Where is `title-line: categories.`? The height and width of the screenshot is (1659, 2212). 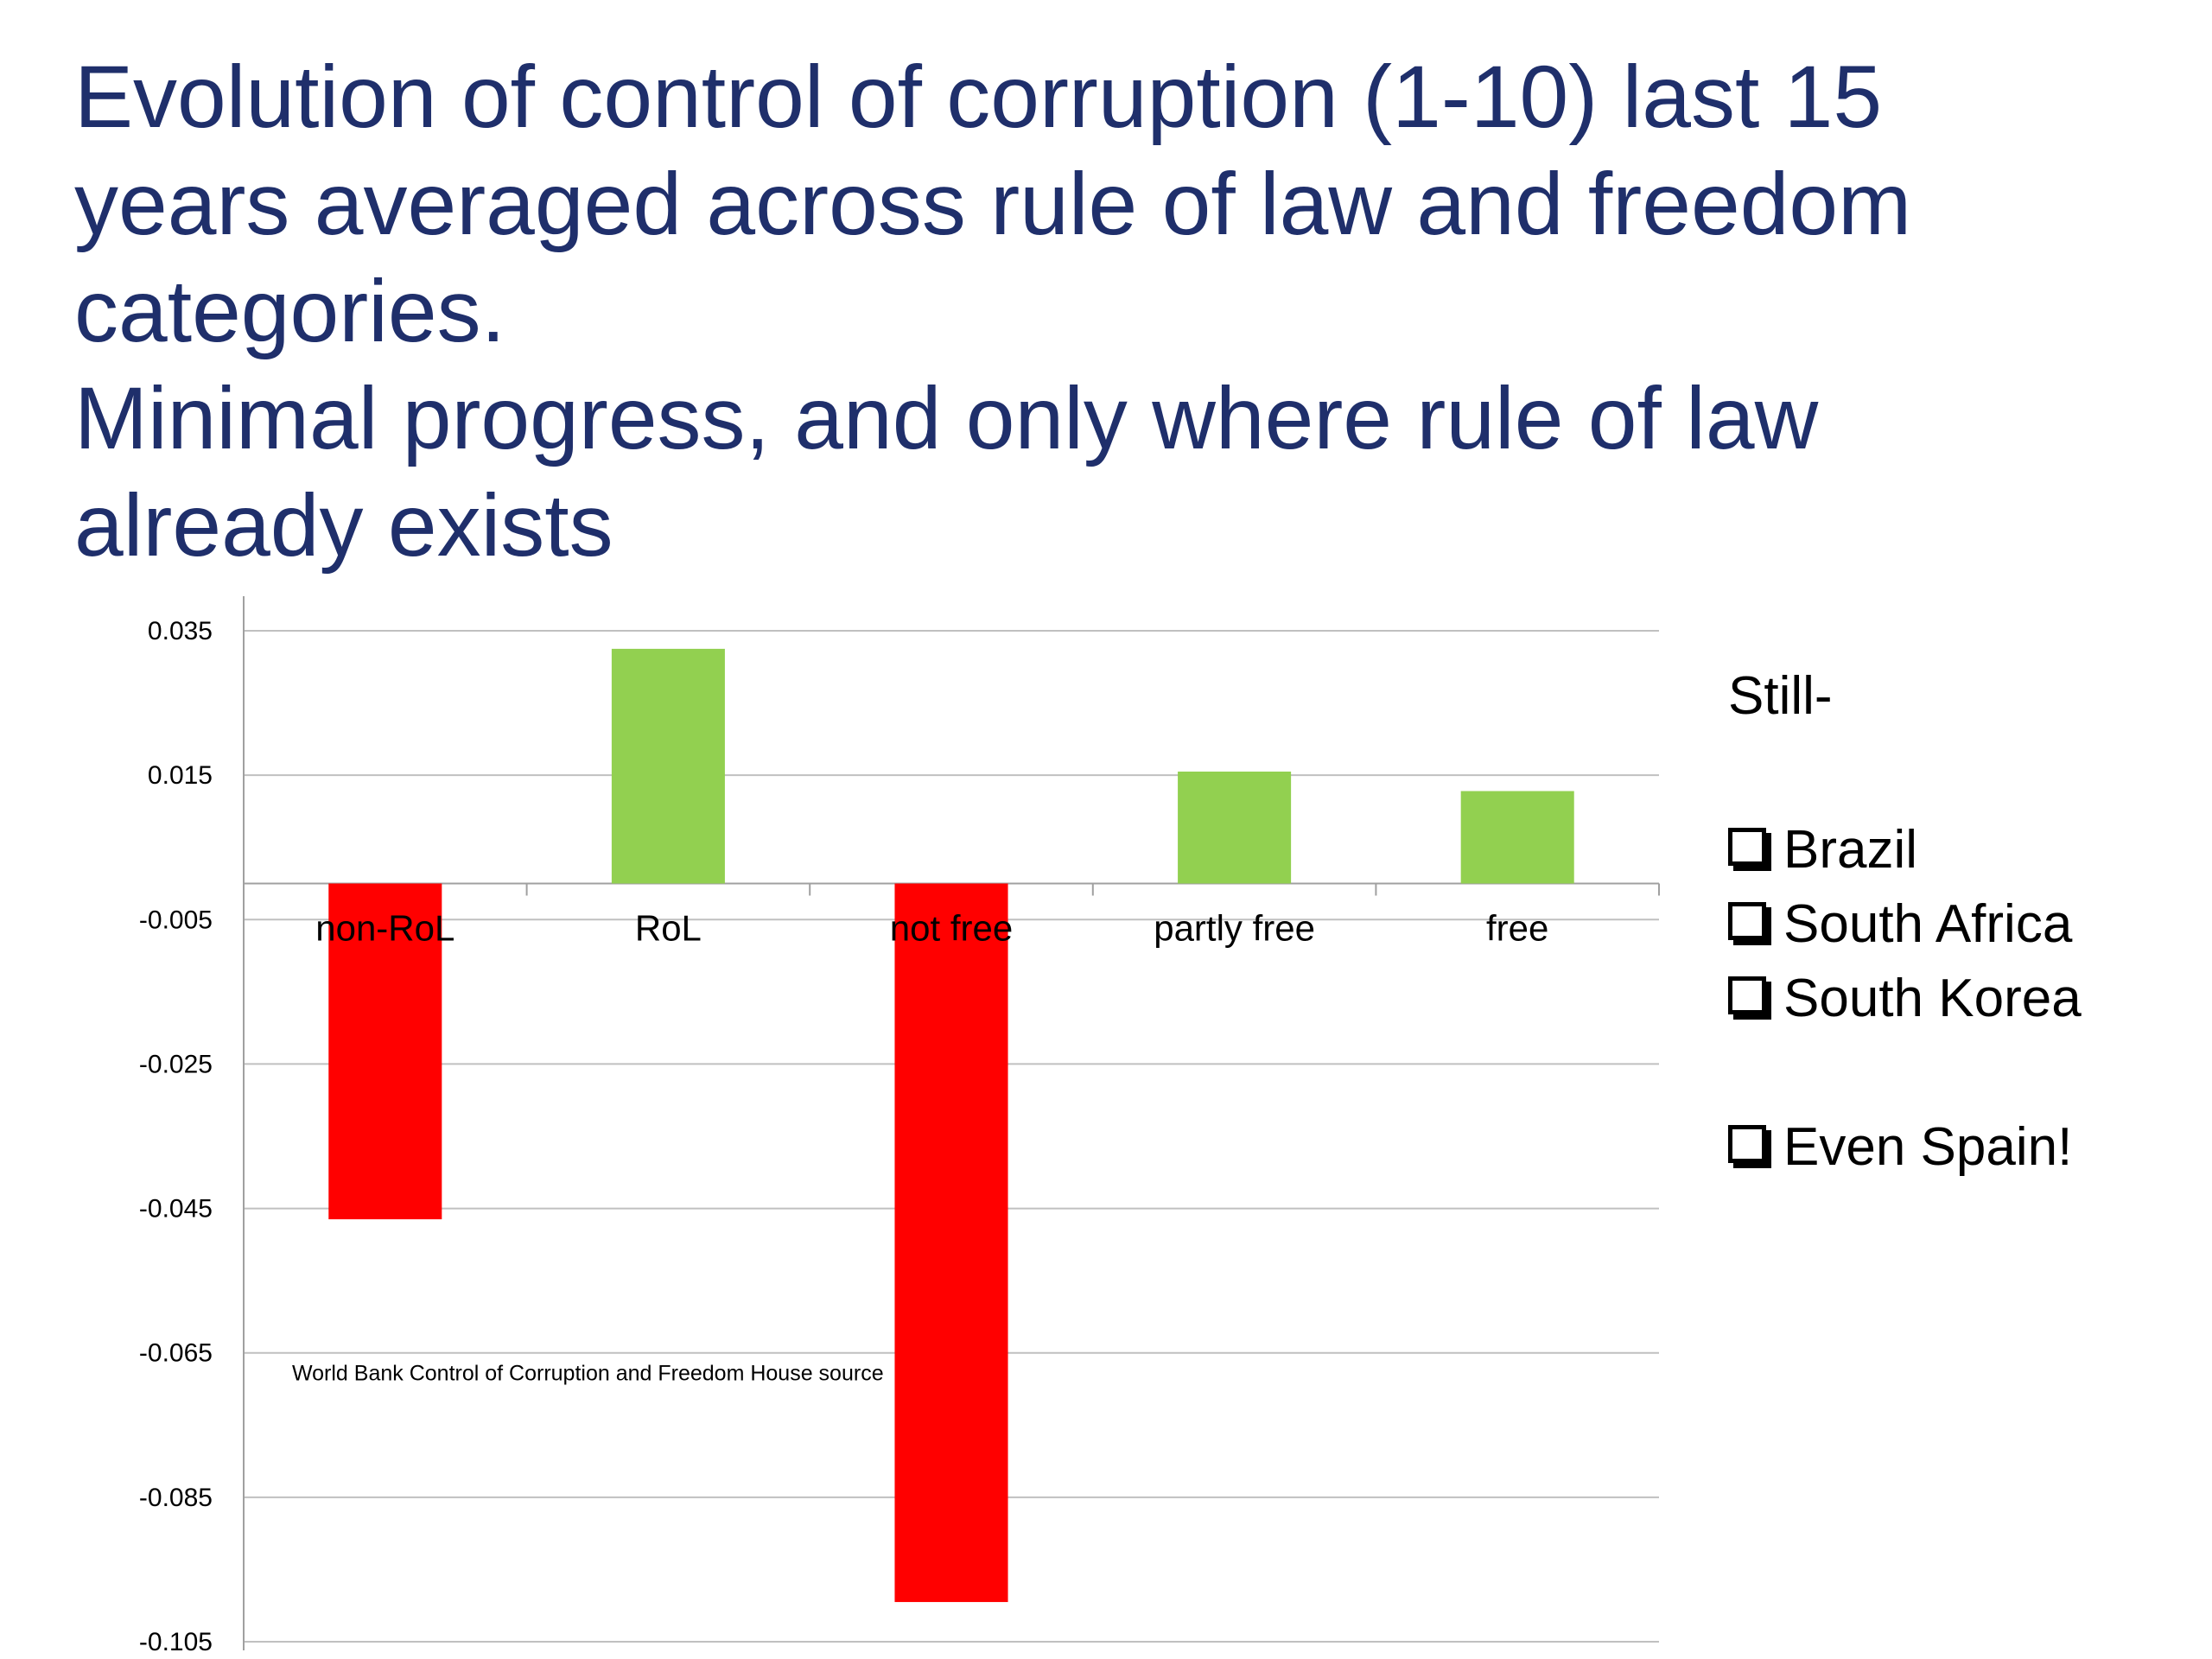 title-line: categories. is located at coordinates (289, 311).